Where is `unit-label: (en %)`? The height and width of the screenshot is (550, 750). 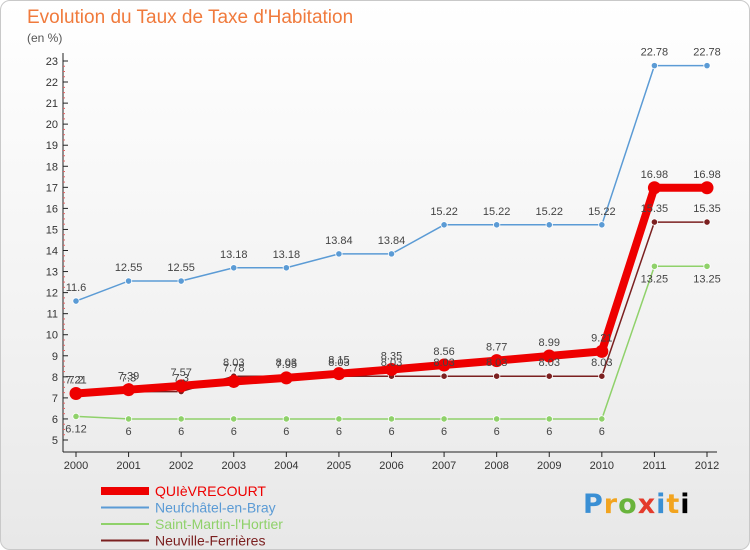 unit-label: (en %) is located at coordinates (45, 38).